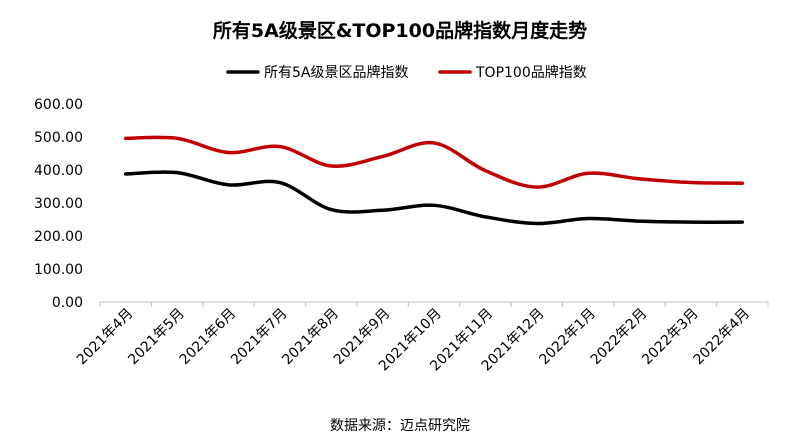 This screenshot has width=800, height=445. What do you see at coordinates (336, 72) in the screenshot?
I see `legend-label-all-5a: 所有5A级景区品牌指数` at bounding box center [336, 72].